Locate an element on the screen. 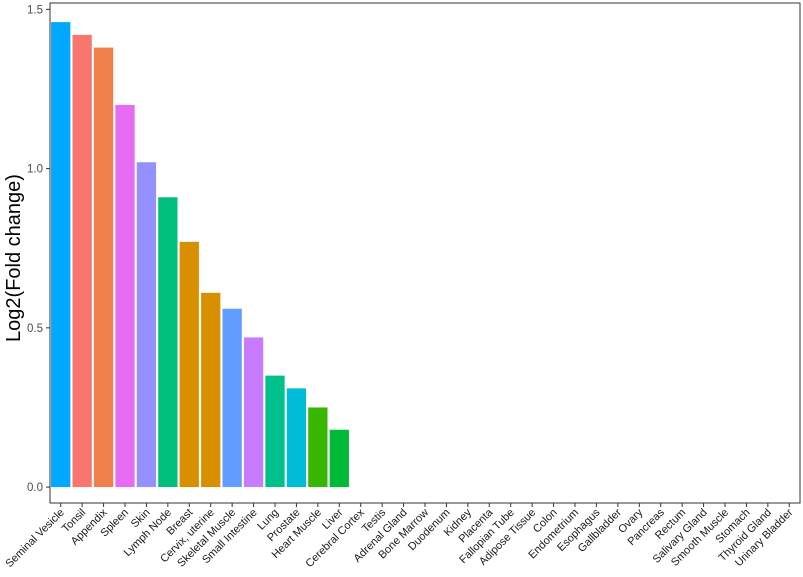 The height and width of the screenshot is (577, 803). bar-liver is located at coordinates (339, 458).